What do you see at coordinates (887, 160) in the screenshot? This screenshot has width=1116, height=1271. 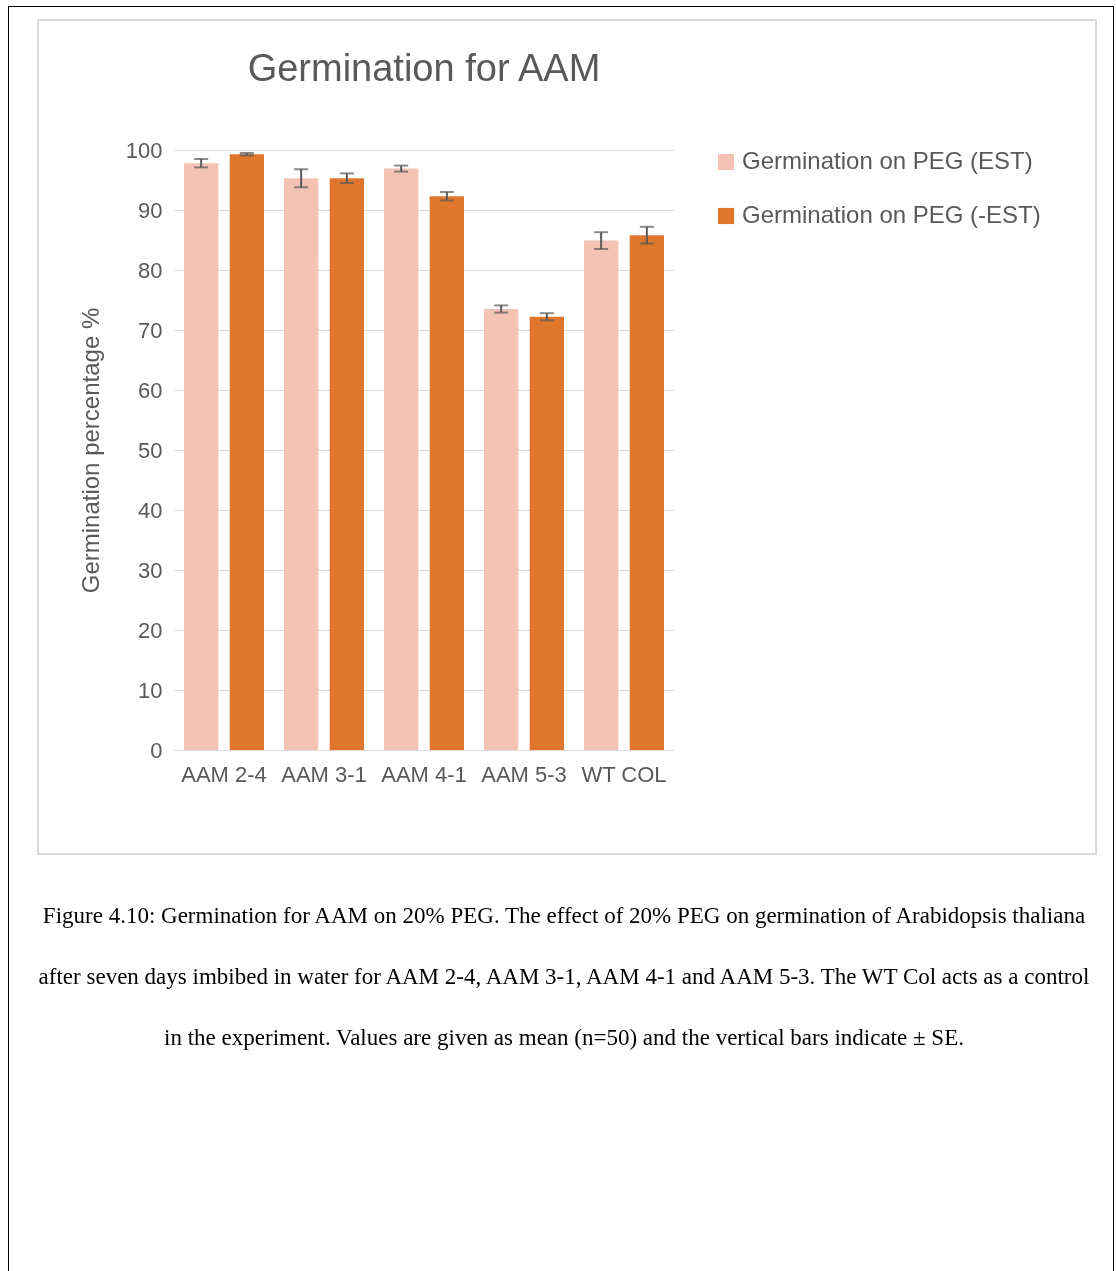 I see `legend-label: Germination on PEG (EST)` at bounding box center [887, 160].